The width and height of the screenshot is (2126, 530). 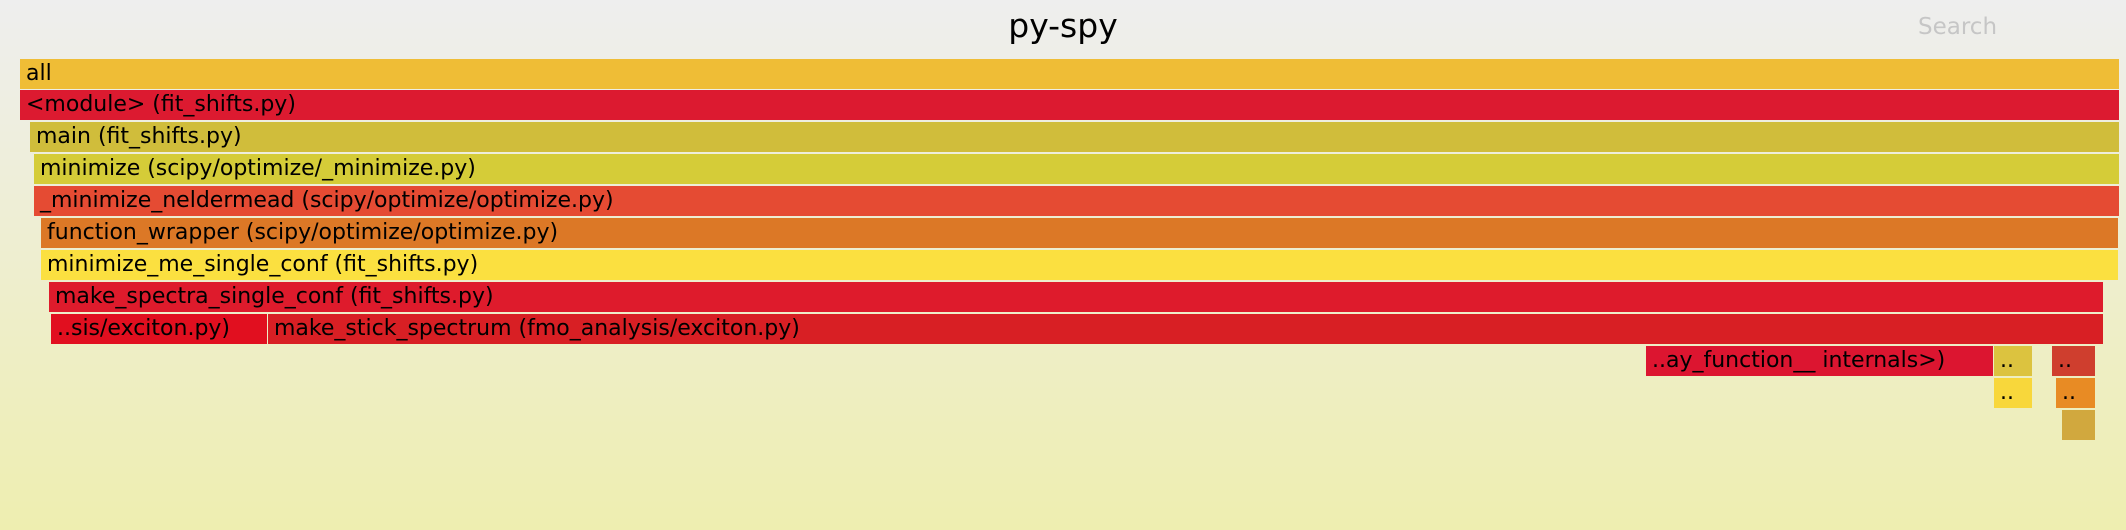 I want to click on frame-minimize-me-single-conf: minimize_me_single_conf (fit_shifts.py), so click(x=1079, y=265).